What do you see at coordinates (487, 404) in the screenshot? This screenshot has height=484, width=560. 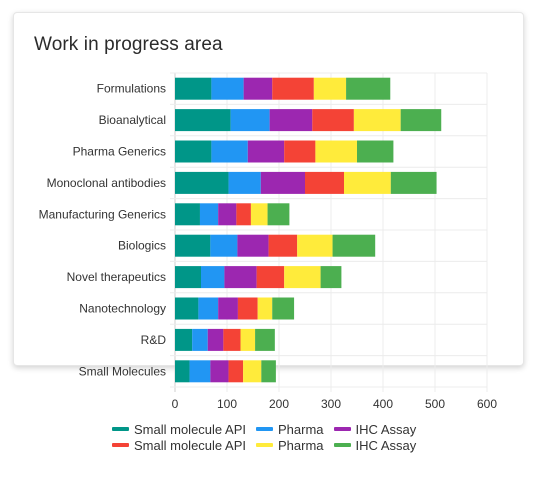 I see `x-tick-label: 600` at bounding box center [487, 404].